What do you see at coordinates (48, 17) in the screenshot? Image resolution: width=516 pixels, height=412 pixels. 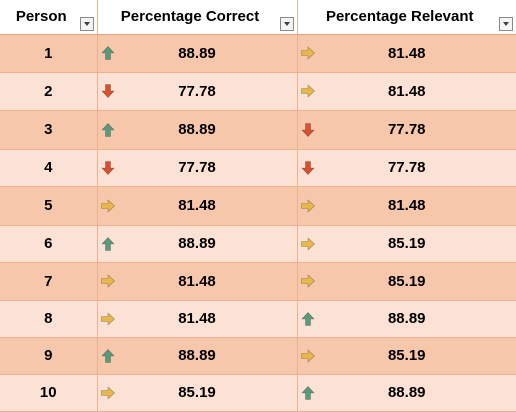 I see `header-person: Person` at bounding box center [48, 17].